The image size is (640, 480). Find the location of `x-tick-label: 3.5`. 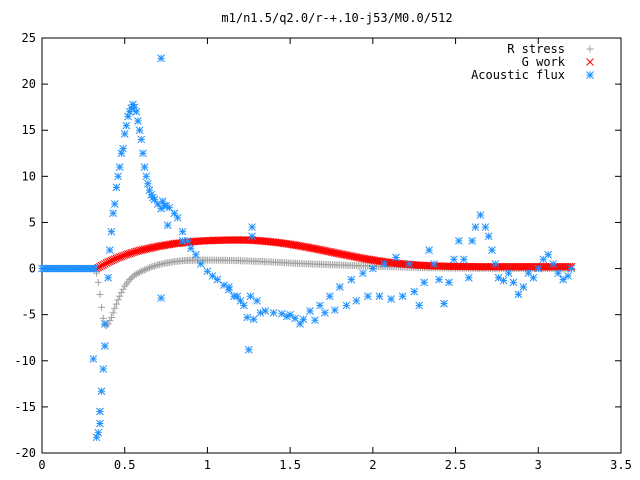

x-tick-label: 3.5 is located at coordinates (621, 465).